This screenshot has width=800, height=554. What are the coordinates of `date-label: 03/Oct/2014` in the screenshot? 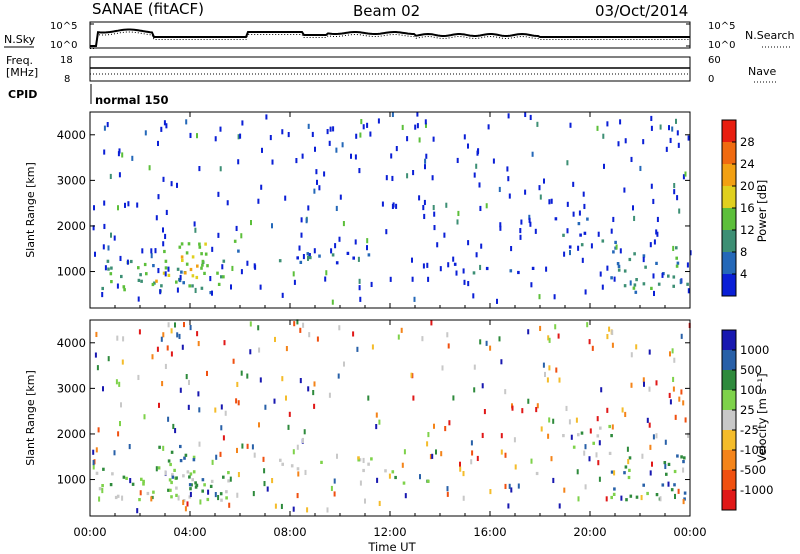 It's located at (641, 11).